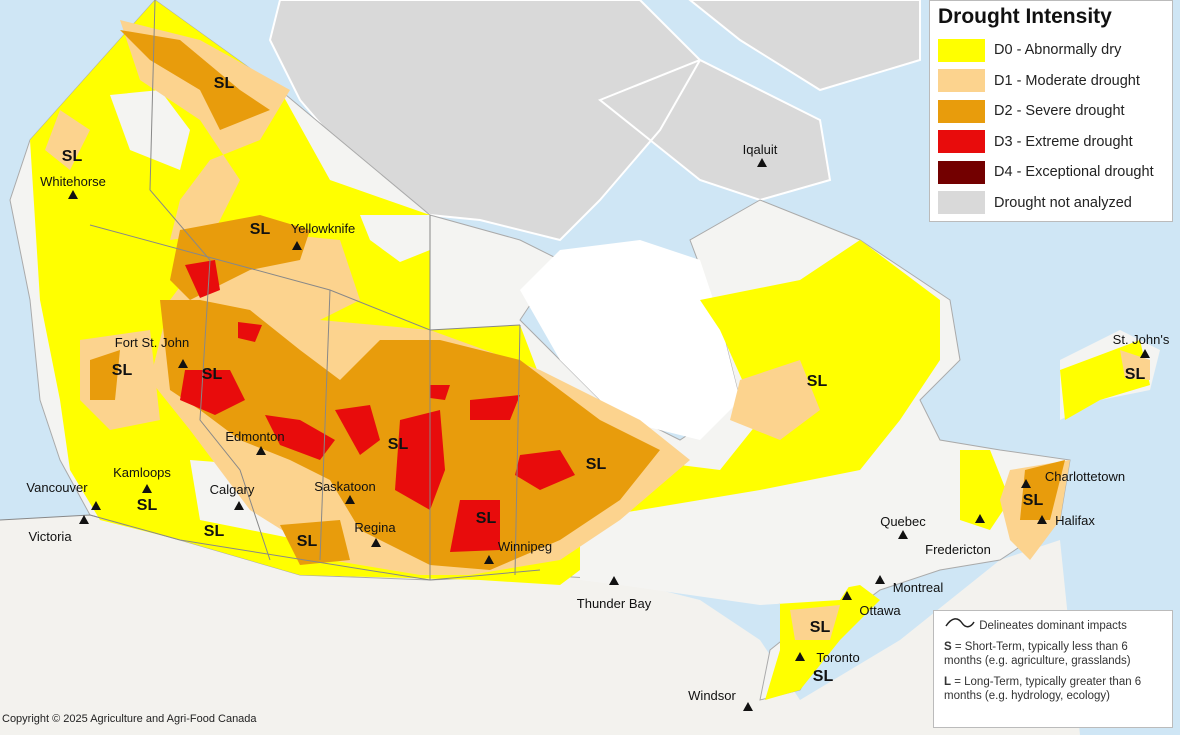 The height and width of the screenshot is (735, 1180). I want to click on legend-label: D1 - Moderate drought, so click(1067, 80).